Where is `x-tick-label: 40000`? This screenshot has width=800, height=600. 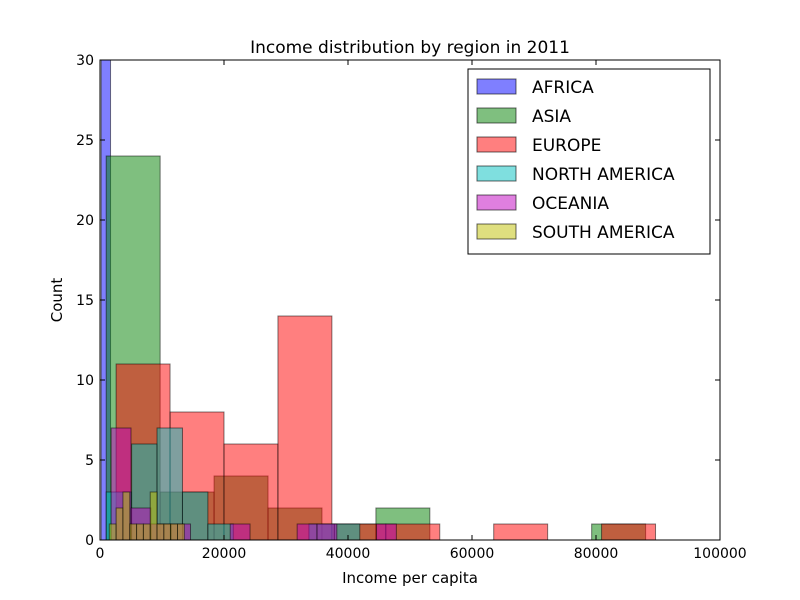 x-tick-label: 40000 is located at coordinates (348, 554).